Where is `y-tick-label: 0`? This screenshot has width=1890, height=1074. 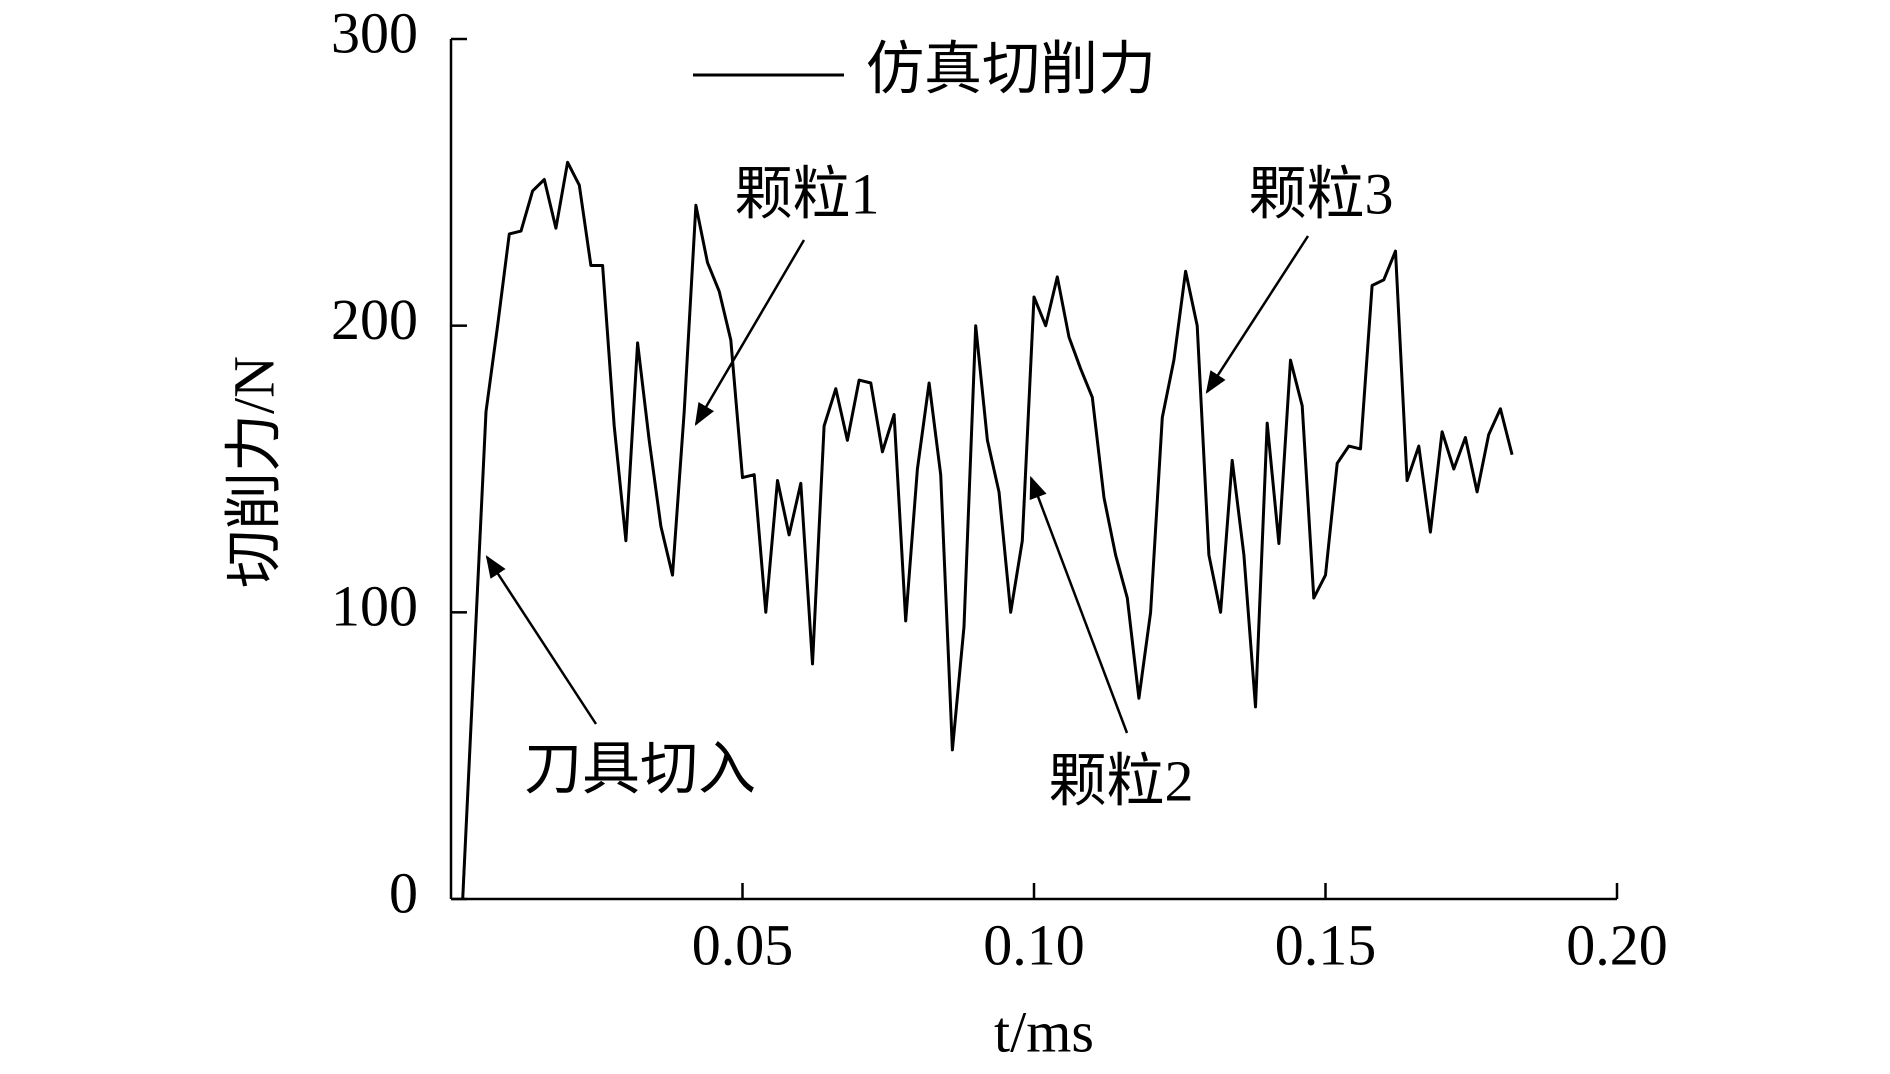
y-tick-label: 0 is located at coordinates (403, 892).